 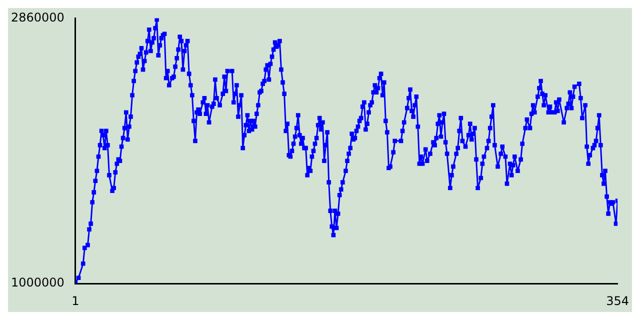 I want to click on y-tick-label: 1000000, so click(x=37, y=283).